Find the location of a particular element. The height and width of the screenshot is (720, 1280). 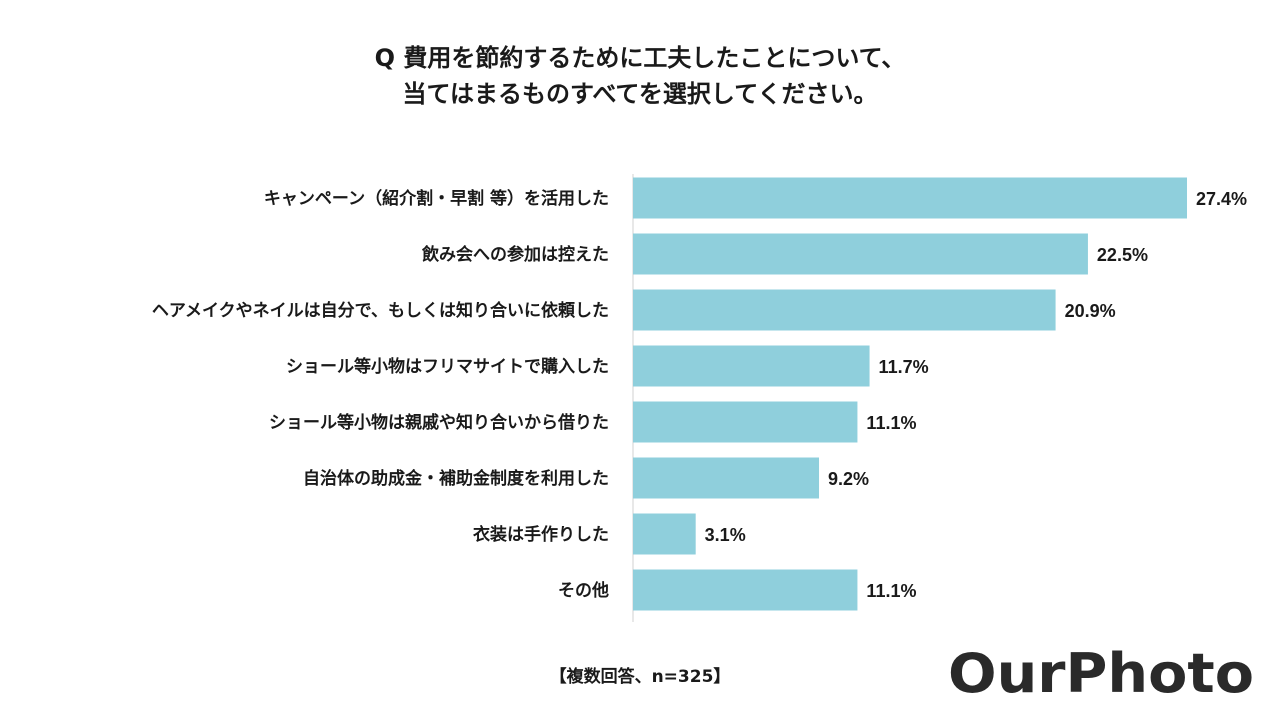

value-label-3: 11.7% is located at coordinates (904, 367).